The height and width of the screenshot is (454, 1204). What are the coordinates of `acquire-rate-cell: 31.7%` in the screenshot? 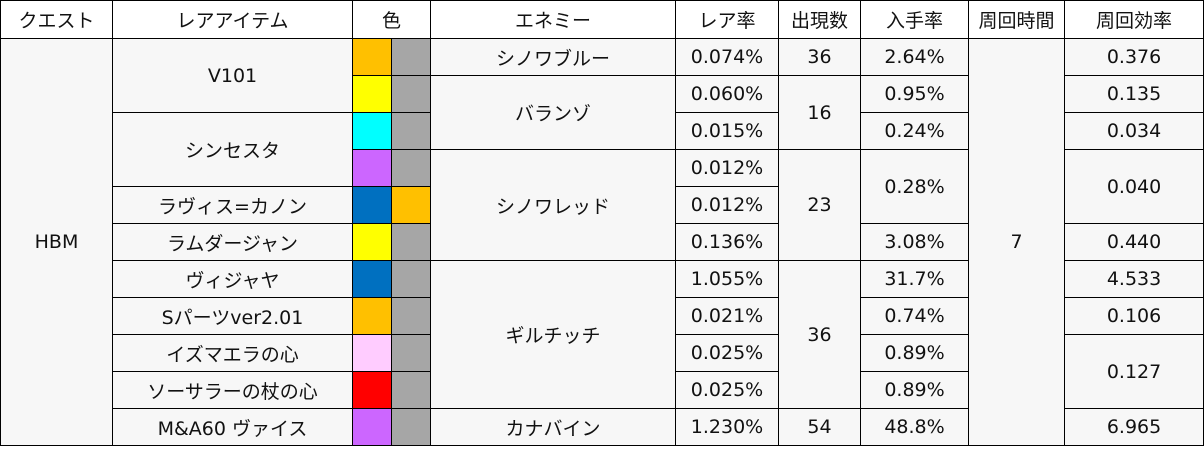 It's located at (915, 279).